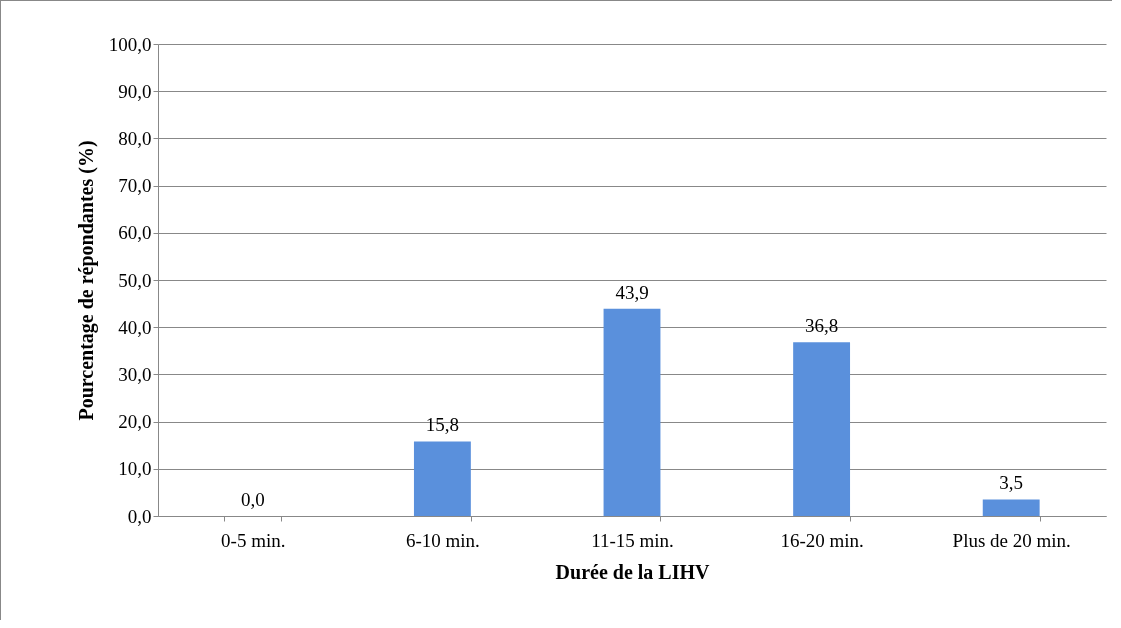 Image resolution: width=1121 pixels, height=628 pixels. What do you see at coordinates (135, 138) in the screenshot?
I see `y-tick-label: 80,0` at bounding box center [135, 138].